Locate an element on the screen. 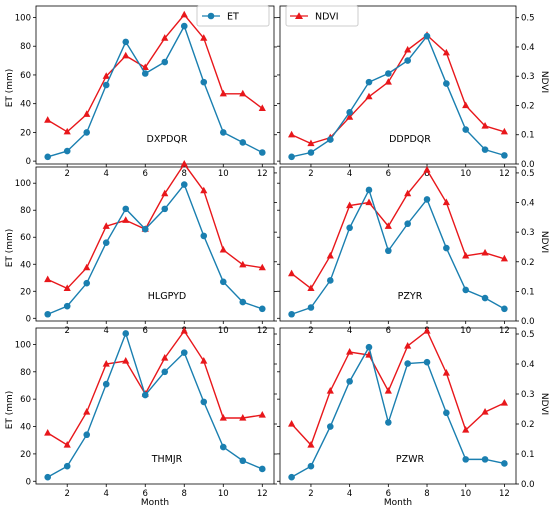 Image resolution: width=550 pixels, height=510 pixels. ytick-left-label: 60 is located at coordinates (25, 238).